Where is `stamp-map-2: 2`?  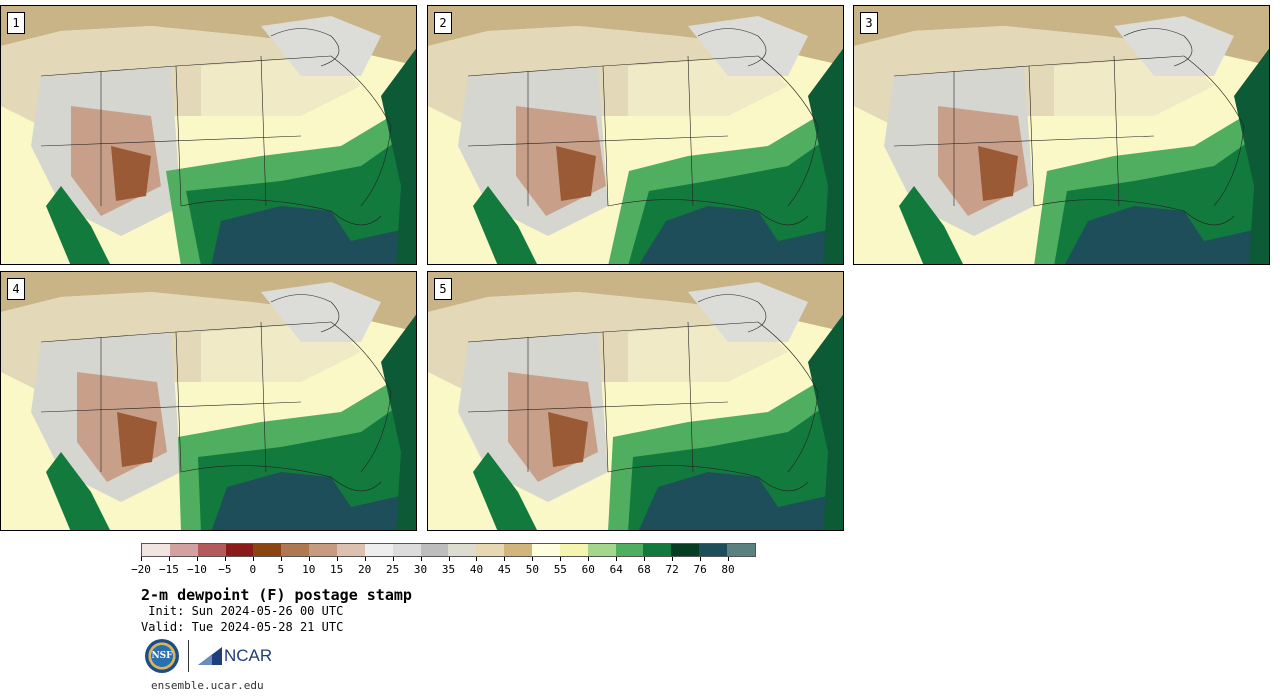 stamp-map-2: 2 is located at coordinates (635, 135).